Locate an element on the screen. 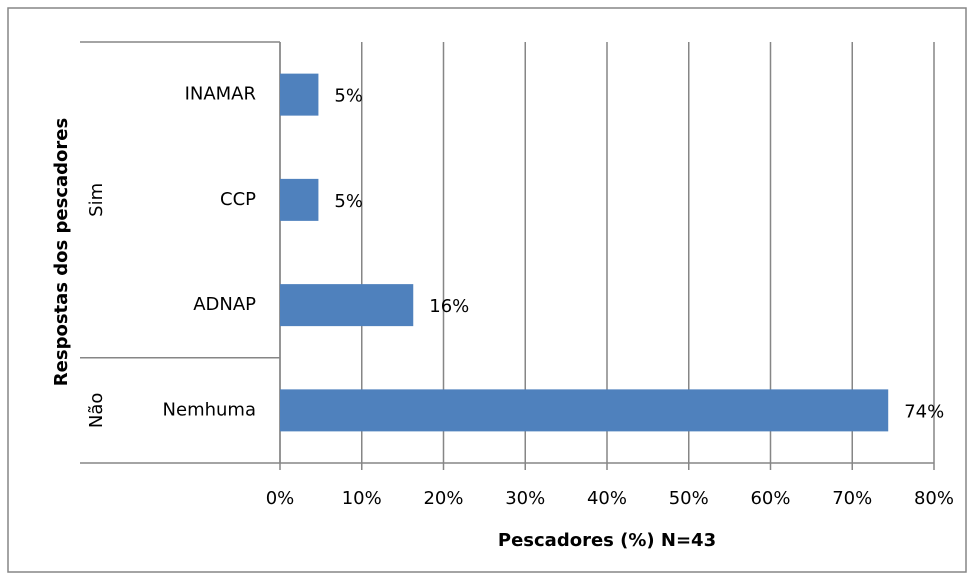  y-axis-title: Respostas dos pescadores is located at coordinates (61, 252).